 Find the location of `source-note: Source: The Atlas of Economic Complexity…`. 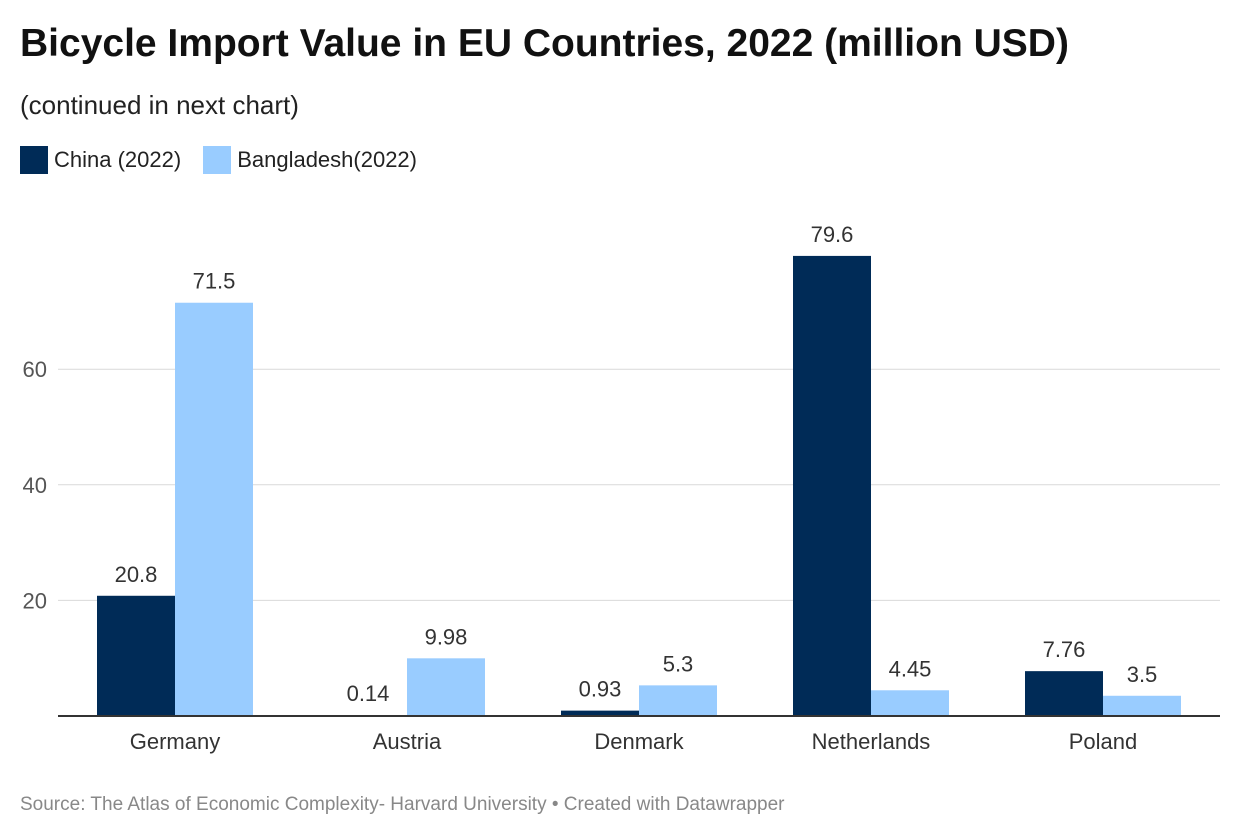

source-note: Source: The Atlas of Economic Complexity… is located at coordinates (402, 804).